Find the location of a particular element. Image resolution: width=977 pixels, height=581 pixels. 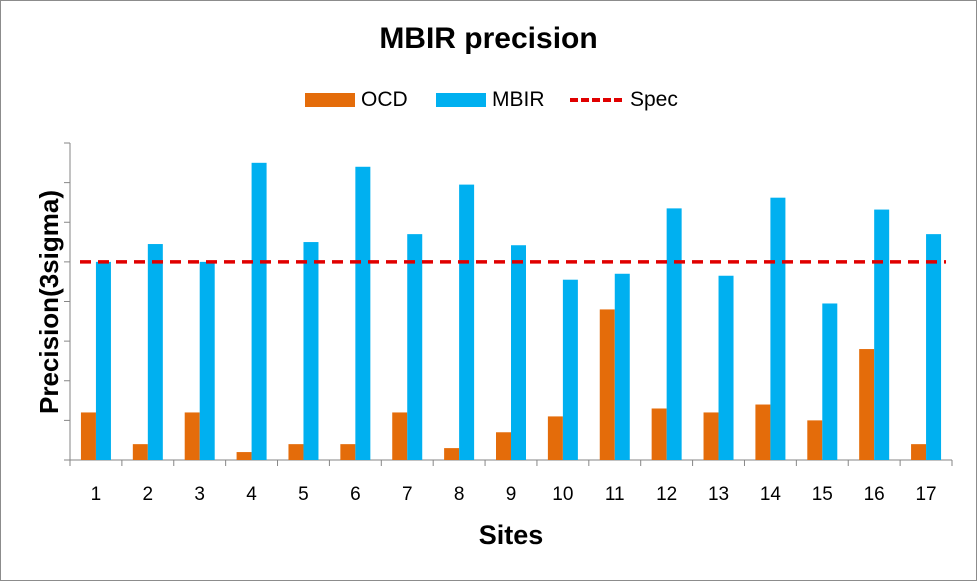

x-tick-labels: 1 2 3 4 5 6 7 8 9 10 11 12 13 14 15 16 17 is located at coordinates (514, 494).